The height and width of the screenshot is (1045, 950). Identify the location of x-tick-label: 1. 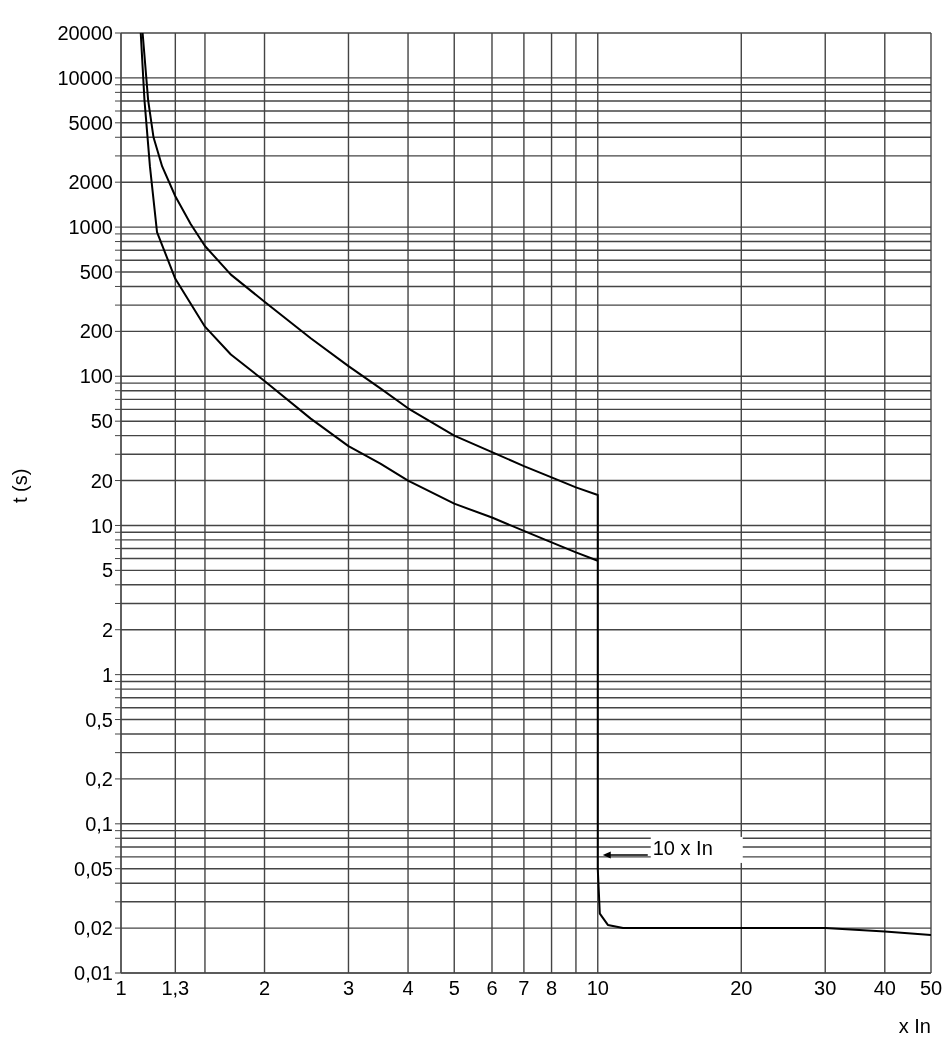
(121, 988).